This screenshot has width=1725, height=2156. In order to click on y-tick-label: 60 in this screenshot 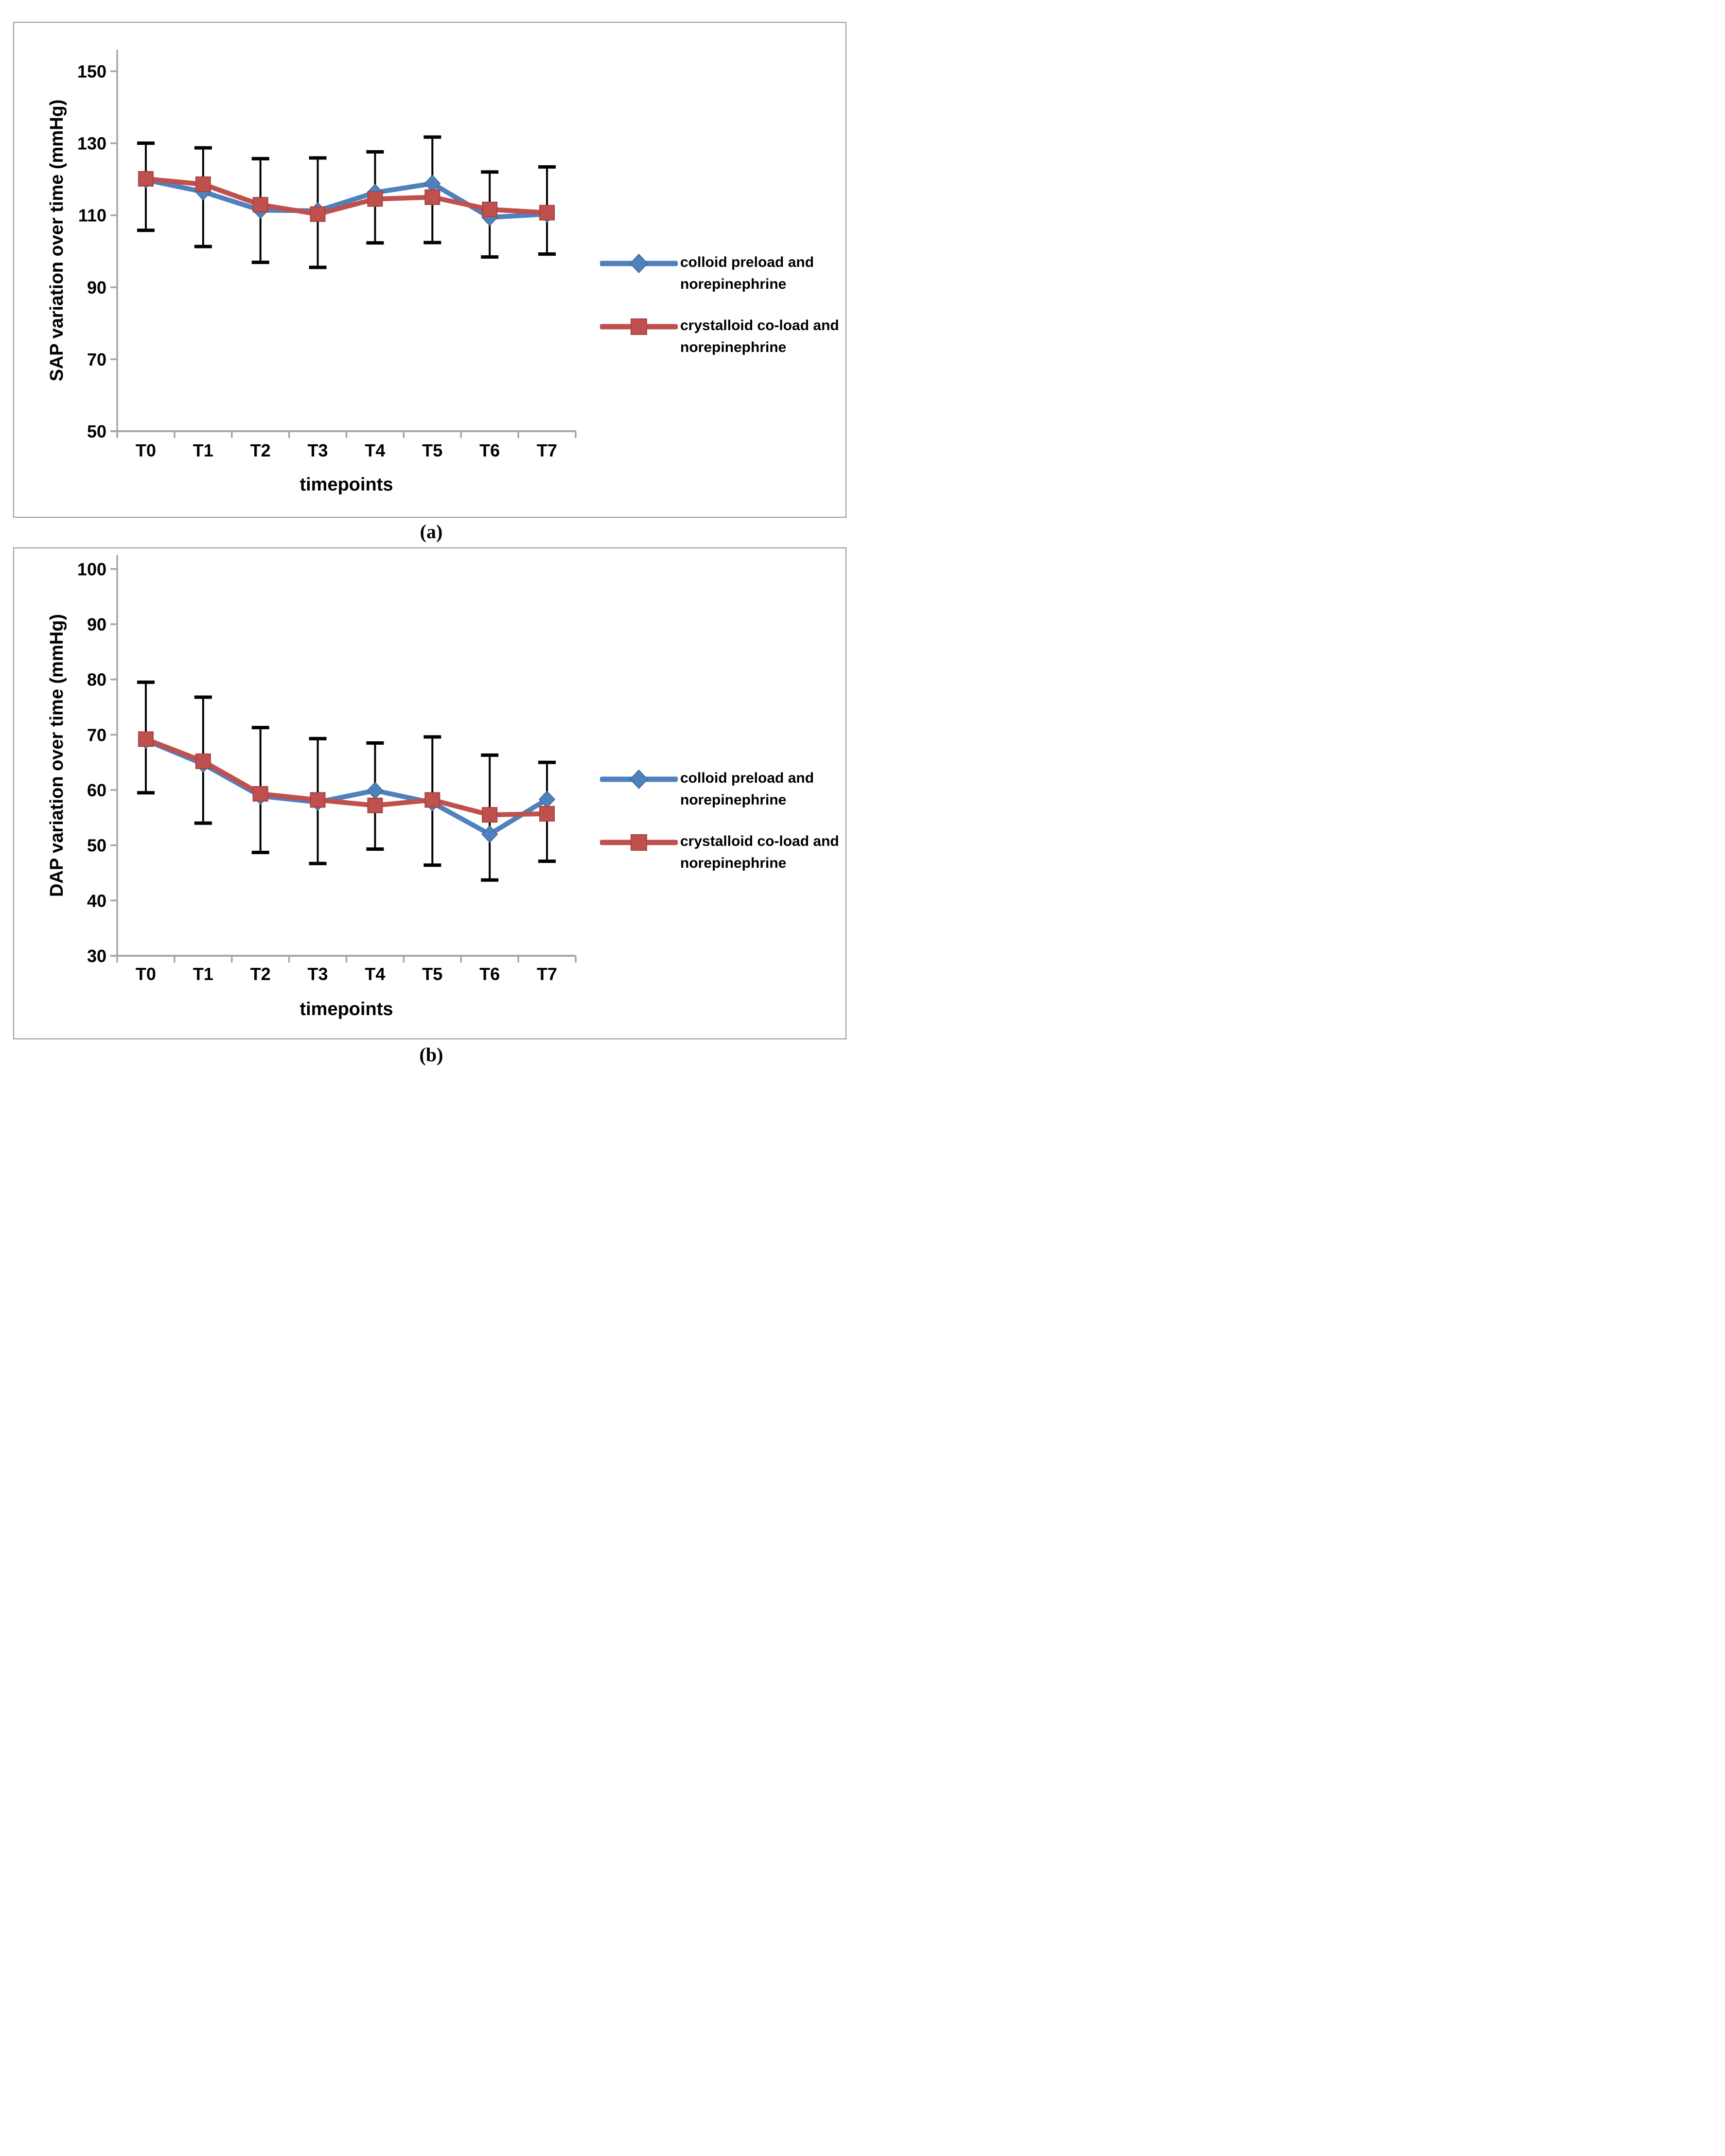, I will do `click(97, 790)`.